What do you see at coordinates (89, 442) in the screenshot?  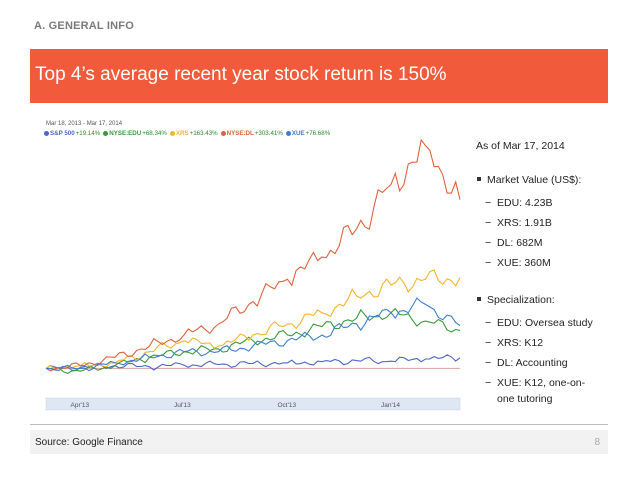 I see `source-note: Source: Google Finance` at bounding box center [89, 442].